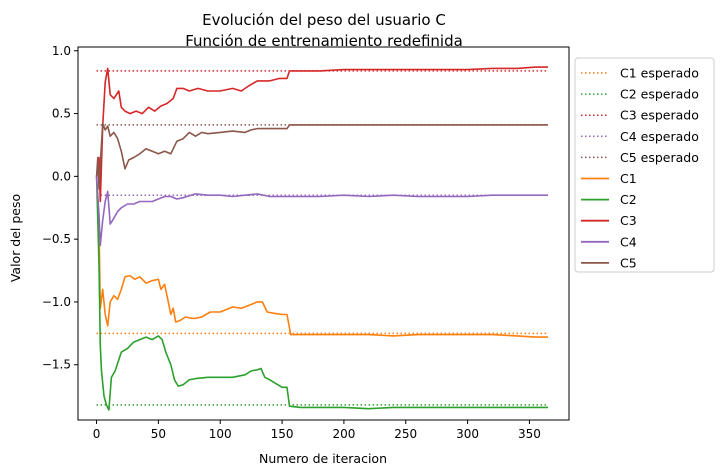 The height and width of the screenshot is (476, 723). What do you see at coordinates (220, 434) in the screenshot?
I see `x-tick-label: 100` at bounding box center [220, 434].